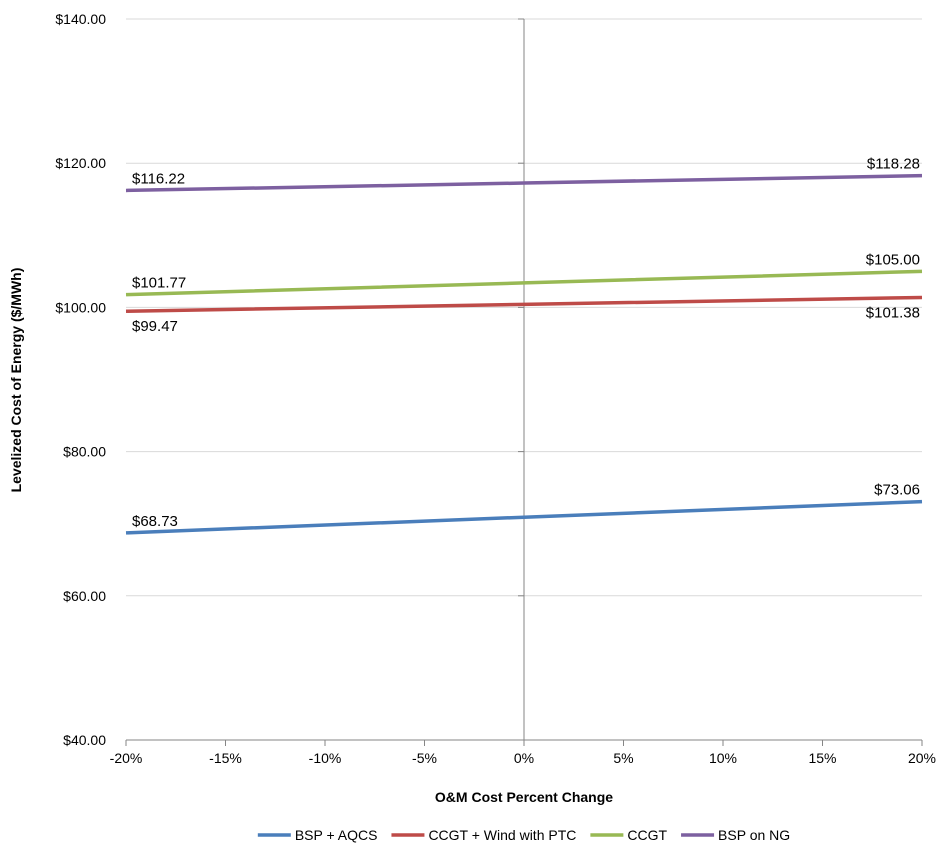  Describe the element at coordinates (159, 283) in the screenshot. I see `data-label: $101.77` at that location.